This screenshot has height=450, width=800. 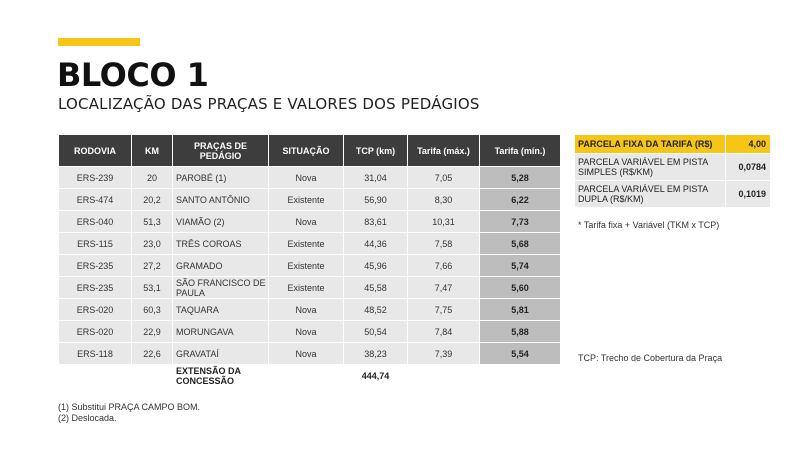 What do you see at coordinates (220, 243) in the screenshot?
I see `cell-praca: TRÊS COROAS` at bounding box center [220, 243].